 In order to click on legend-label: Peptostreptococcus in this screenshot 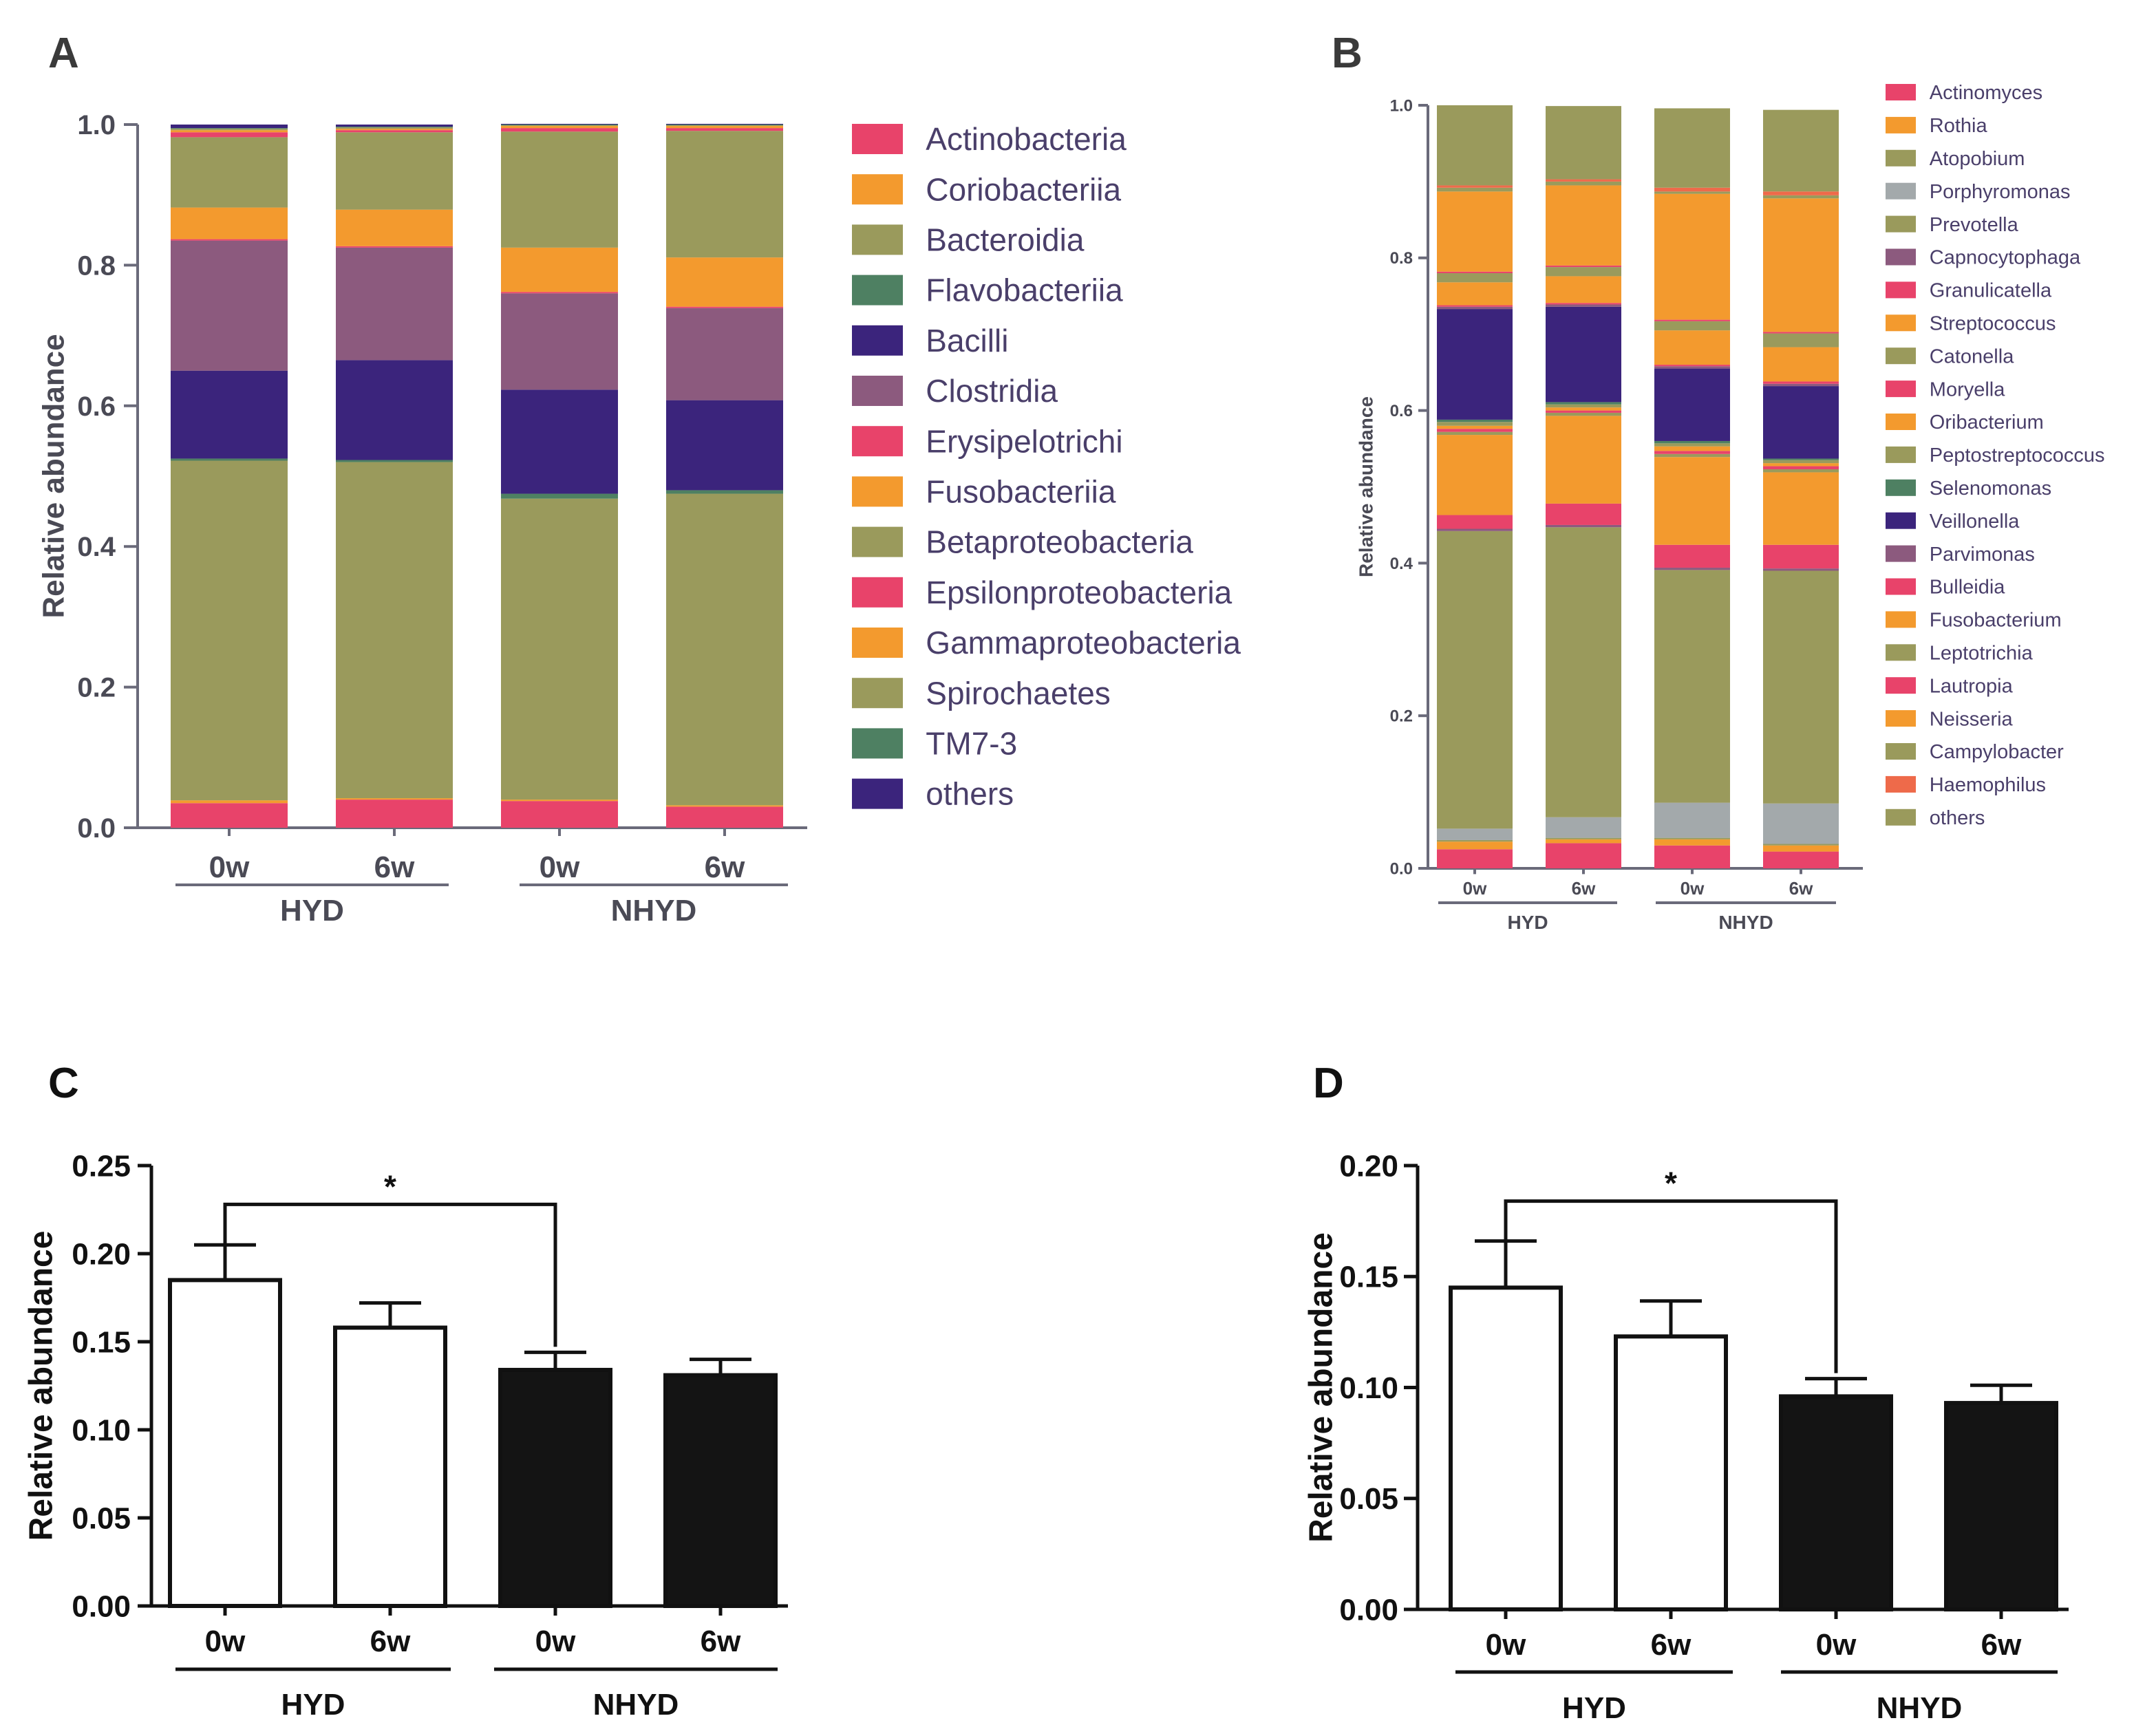, I will do `click(2018, 455)`.